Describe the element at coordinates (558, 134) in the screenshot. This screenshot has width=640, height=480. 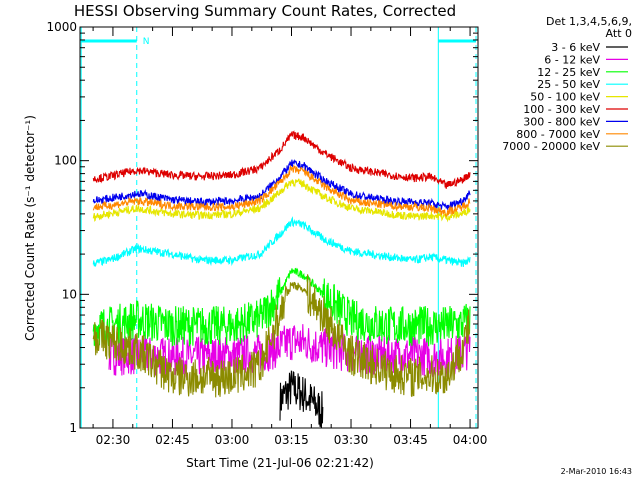
I see `legend-label-800-7000-kev: 800 - 7000 keV` at that location.